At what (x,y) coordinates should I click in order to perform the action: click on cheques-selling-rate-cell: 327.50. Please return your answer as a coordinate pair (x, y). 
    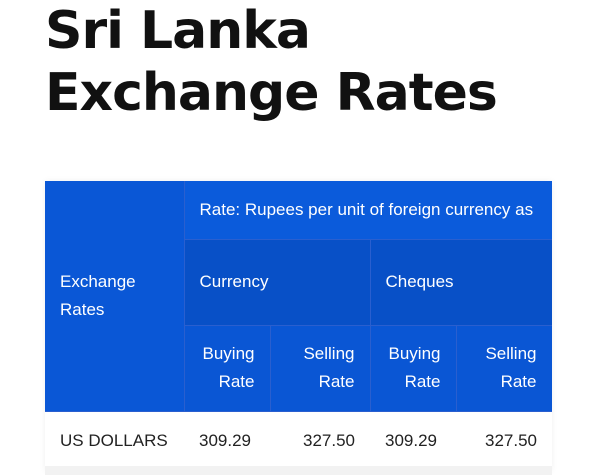
    Looking at the image, I should click on (504, 441).